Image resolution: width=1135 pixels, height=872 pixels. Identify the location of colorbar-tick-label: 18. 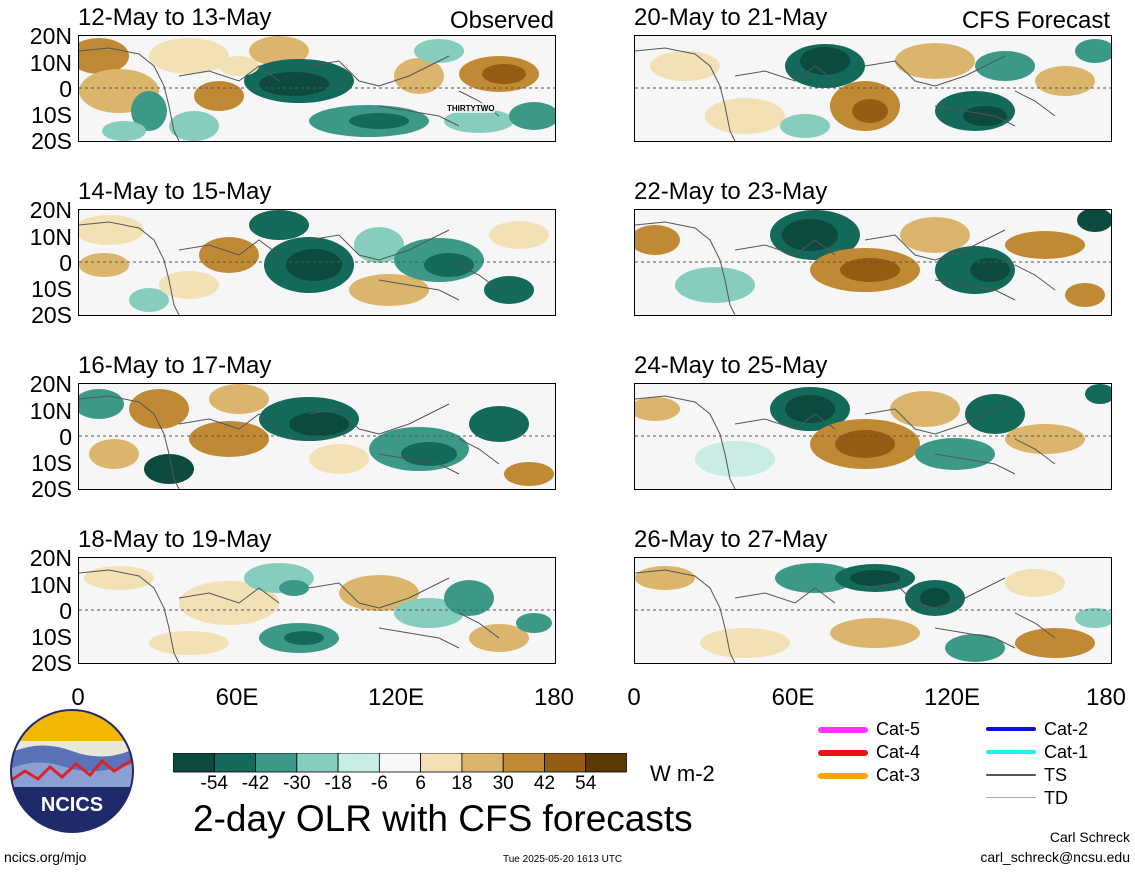
(462, 783).